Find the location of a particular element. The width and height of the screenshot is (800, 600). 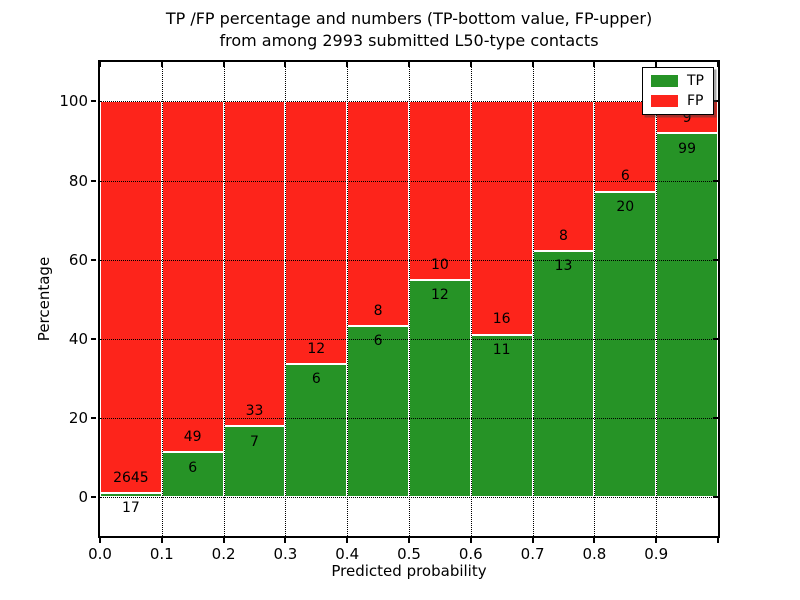

bar-count-fp: 6 is located at coordinates (625, 176).